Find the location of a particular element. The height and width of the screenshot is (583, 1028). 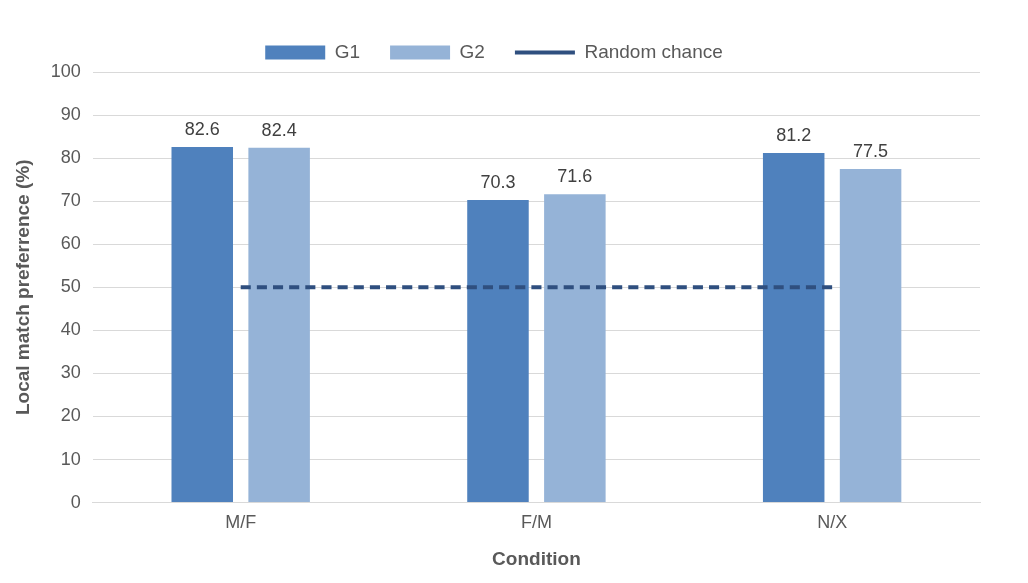

x-tick-label: F/M is located at coordinates (536, 522).